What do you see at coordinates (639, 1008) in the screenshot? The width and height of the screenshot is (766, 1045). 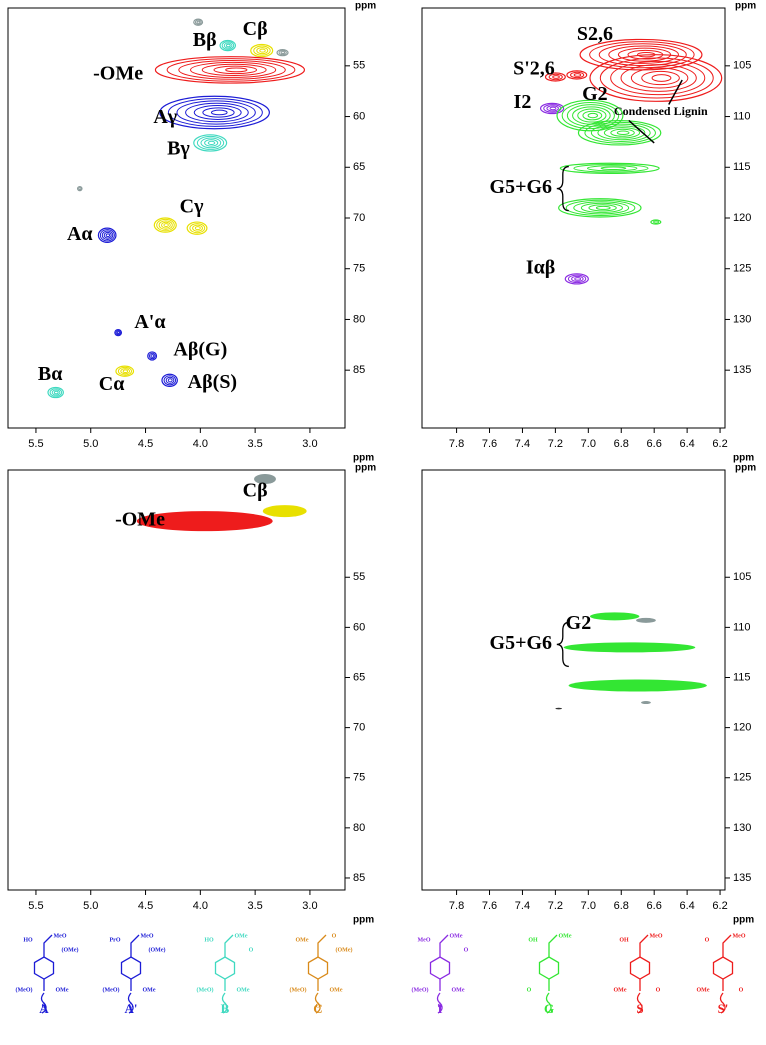 I see `structure-label: S` at bounding box center [639, 1008].